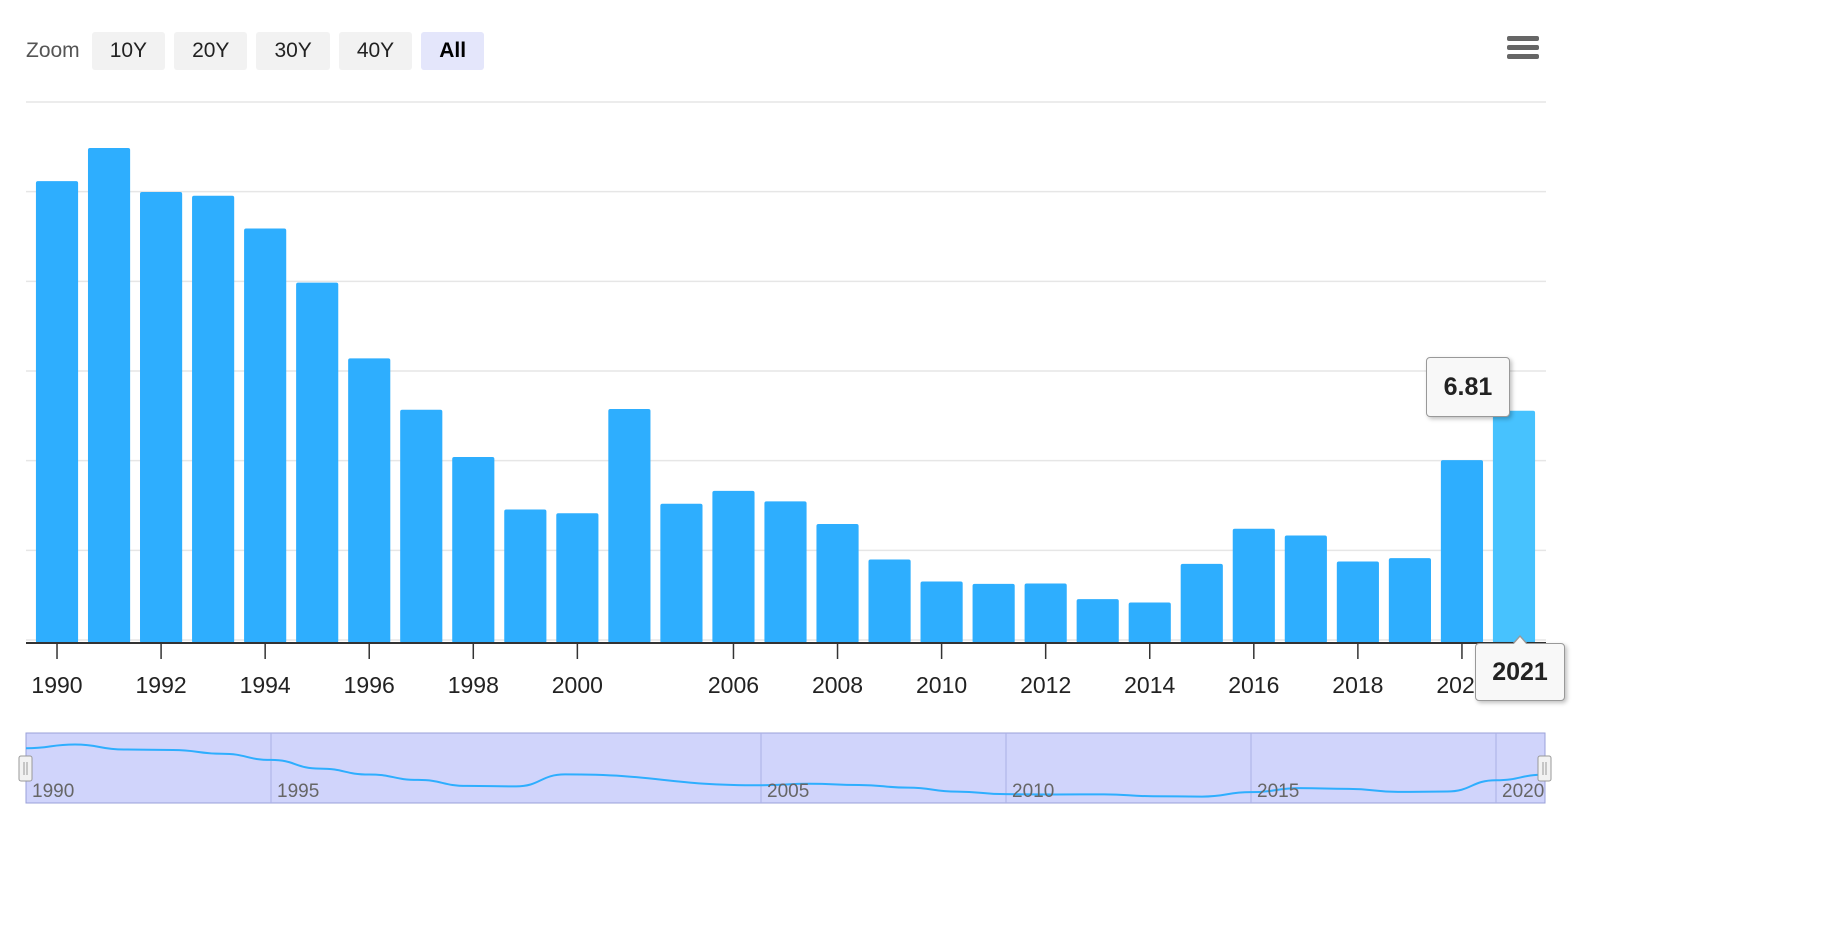  I want to click on zoom-30y-button: 30Y, so click(293, 51).